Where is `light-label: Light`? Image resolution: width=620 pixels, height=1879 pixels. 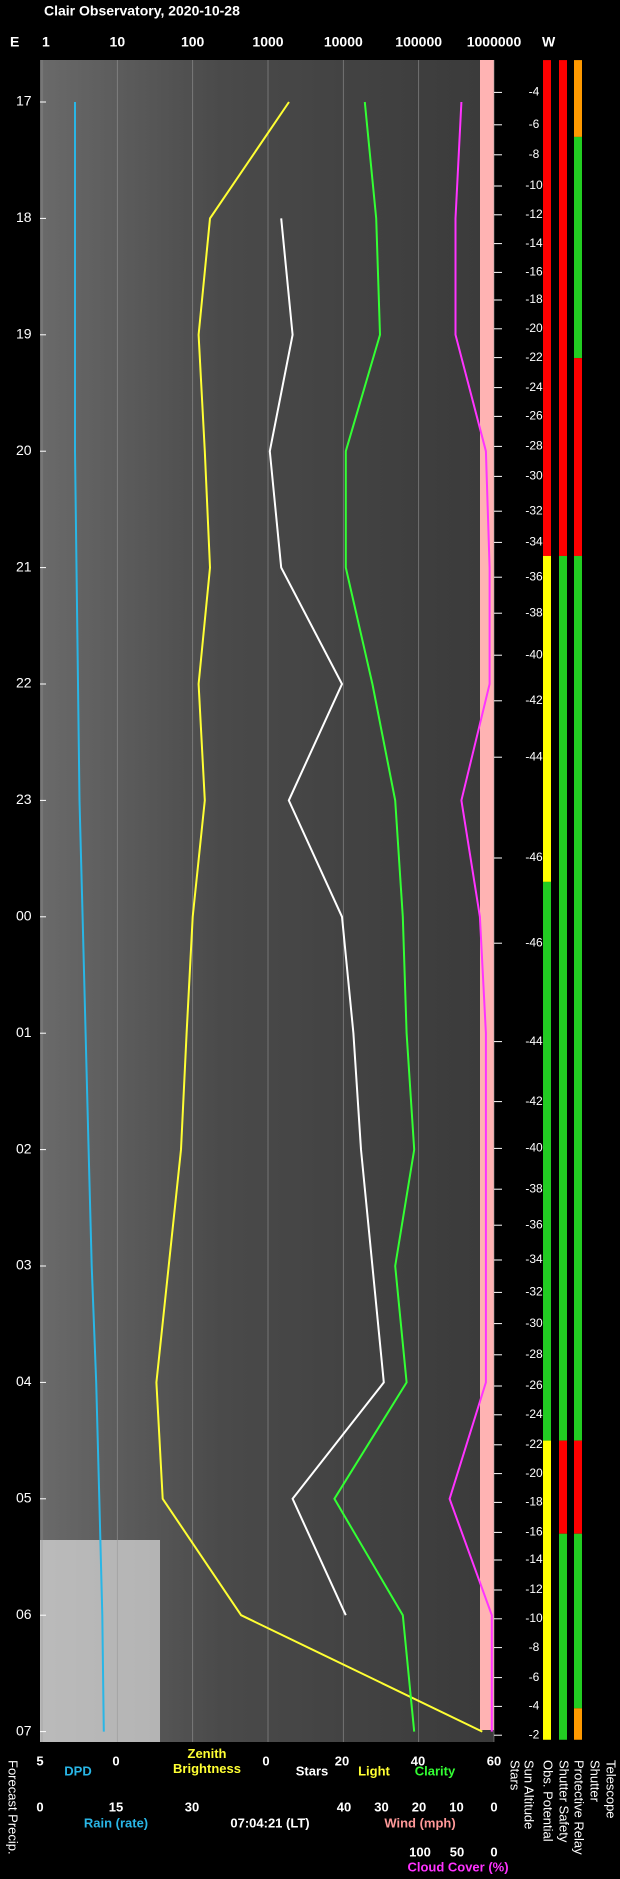
light-label: Light is located at coordinates (374, 1770).